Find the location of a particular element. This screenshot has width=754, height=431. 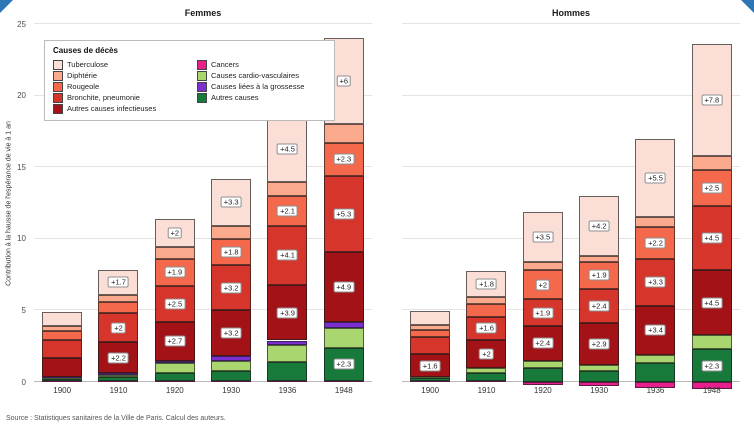

segment-value-label: +1.9 is located at coordinates (599, 275).